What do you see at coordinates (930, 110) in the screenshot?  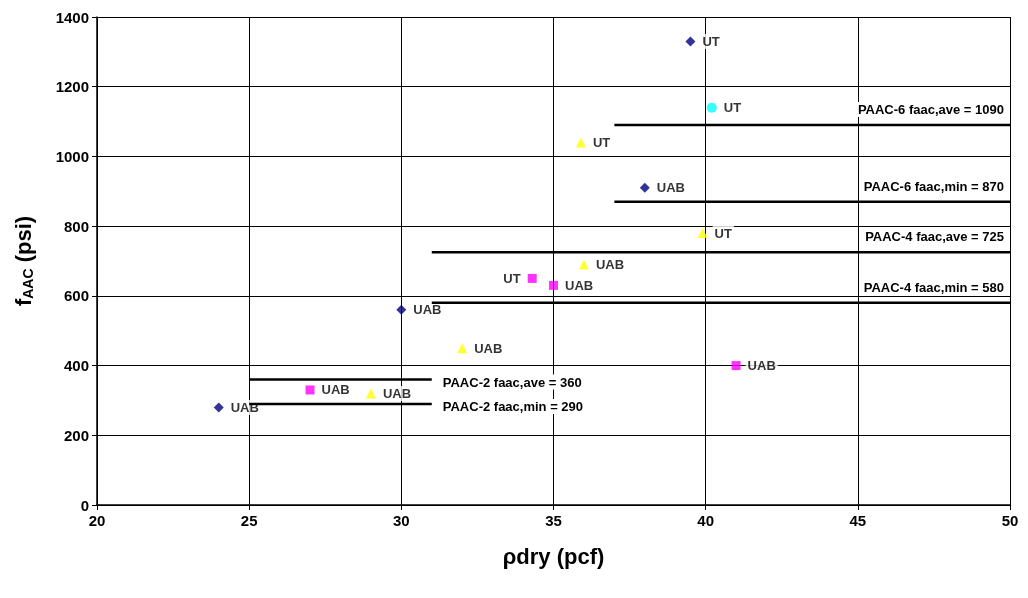 I see `series-label: PAAC-6 faac,ave = 1090` at bounding box center [930, 110].